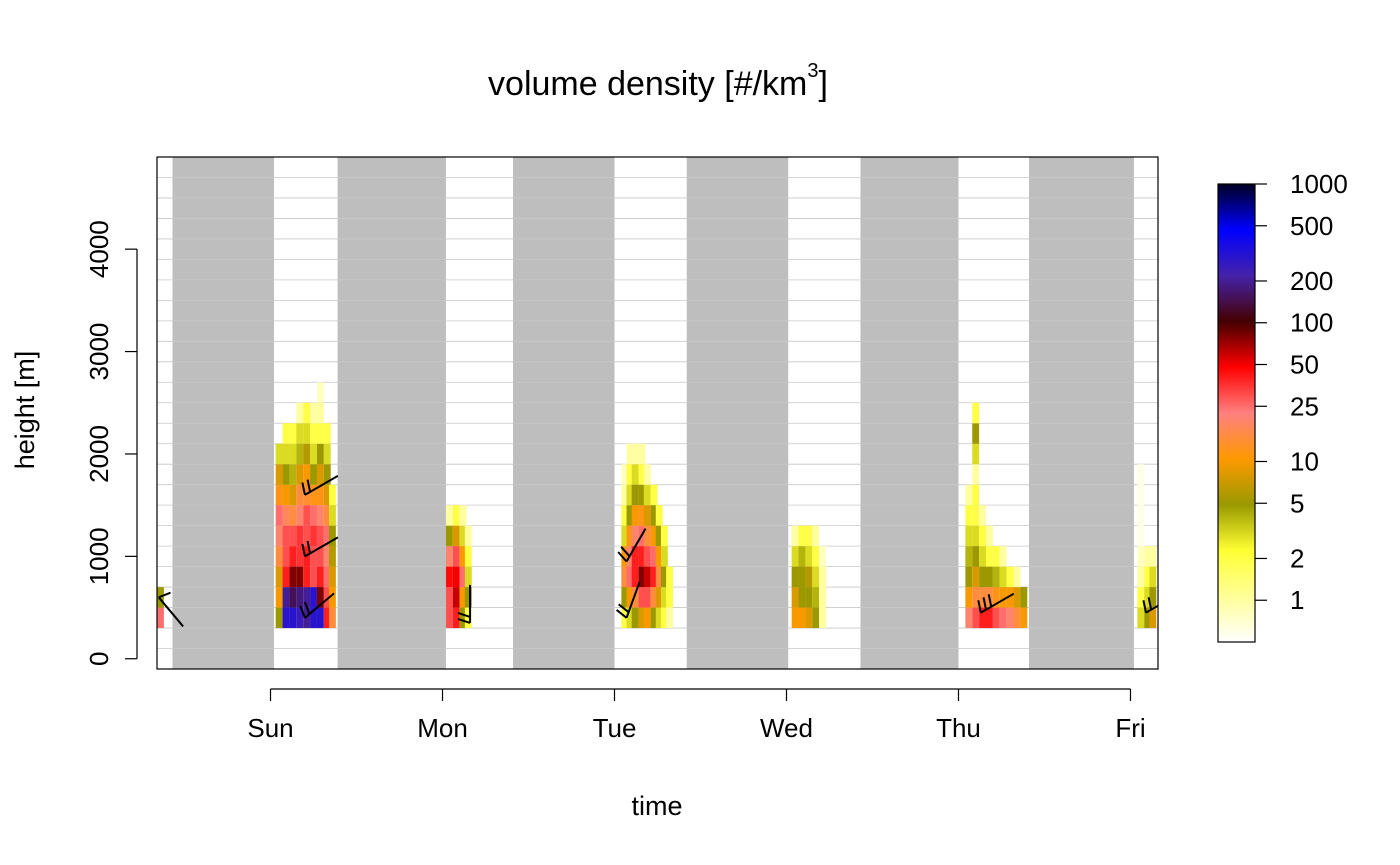 The image size is (1400, 865). What do you see at coordinates (658, 81) in the screenshot?
I see `chart-title: volume density [#/km3]` at bounding box center [658, 81].